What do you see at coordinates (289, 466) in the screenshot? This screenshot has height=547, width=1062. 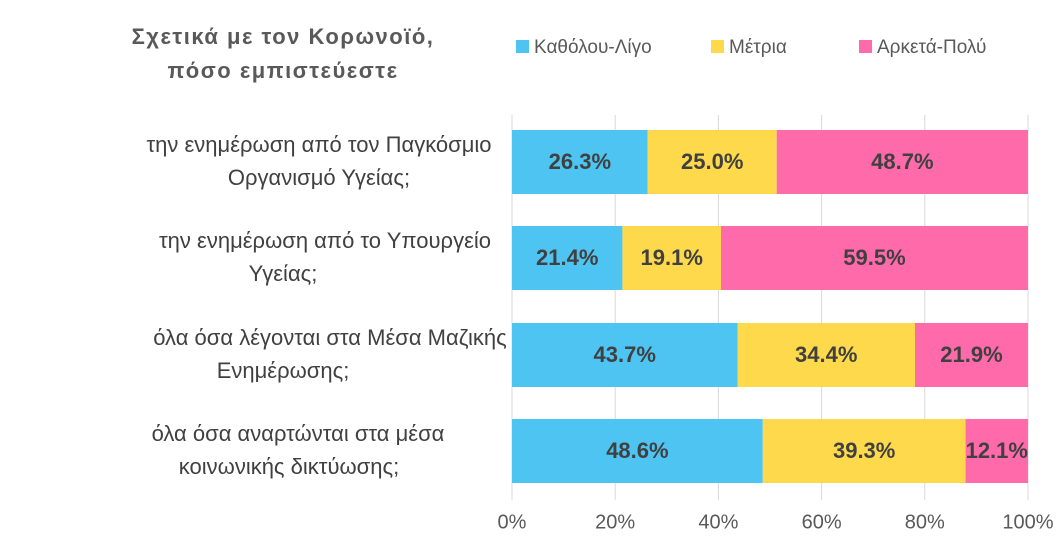 I see `category-label: κοινωνικής δικτύωσης;` at bounding box center [289, 466].